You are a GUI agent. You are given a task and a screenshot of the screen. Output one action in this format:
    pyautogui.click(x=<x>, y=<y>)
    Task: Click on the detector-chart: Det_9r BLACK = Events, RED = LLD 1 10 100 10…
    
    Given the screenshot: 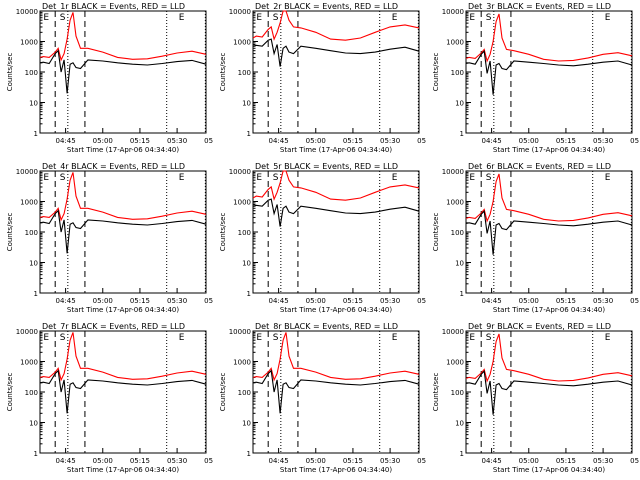 What is the action you would take?
    pyautogui.click(x=535, y=398)
    